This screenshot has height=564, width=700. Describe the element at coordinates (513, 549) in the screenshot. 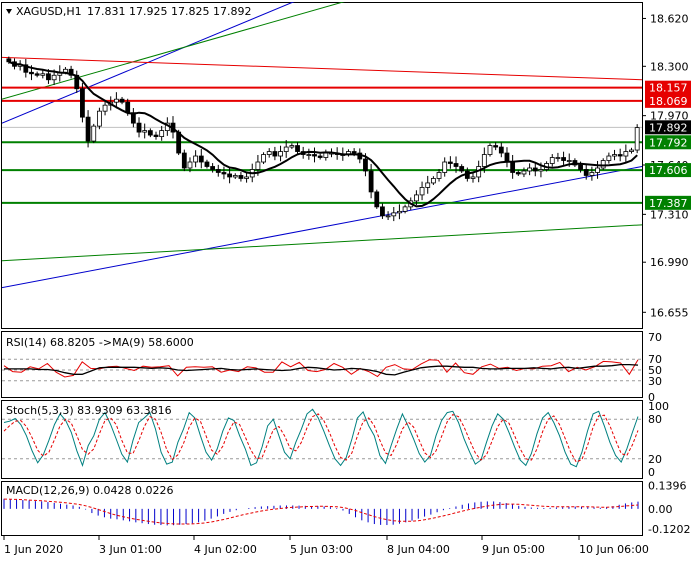

I see `x-tick-label: 9 Jun 05:00` at that location.